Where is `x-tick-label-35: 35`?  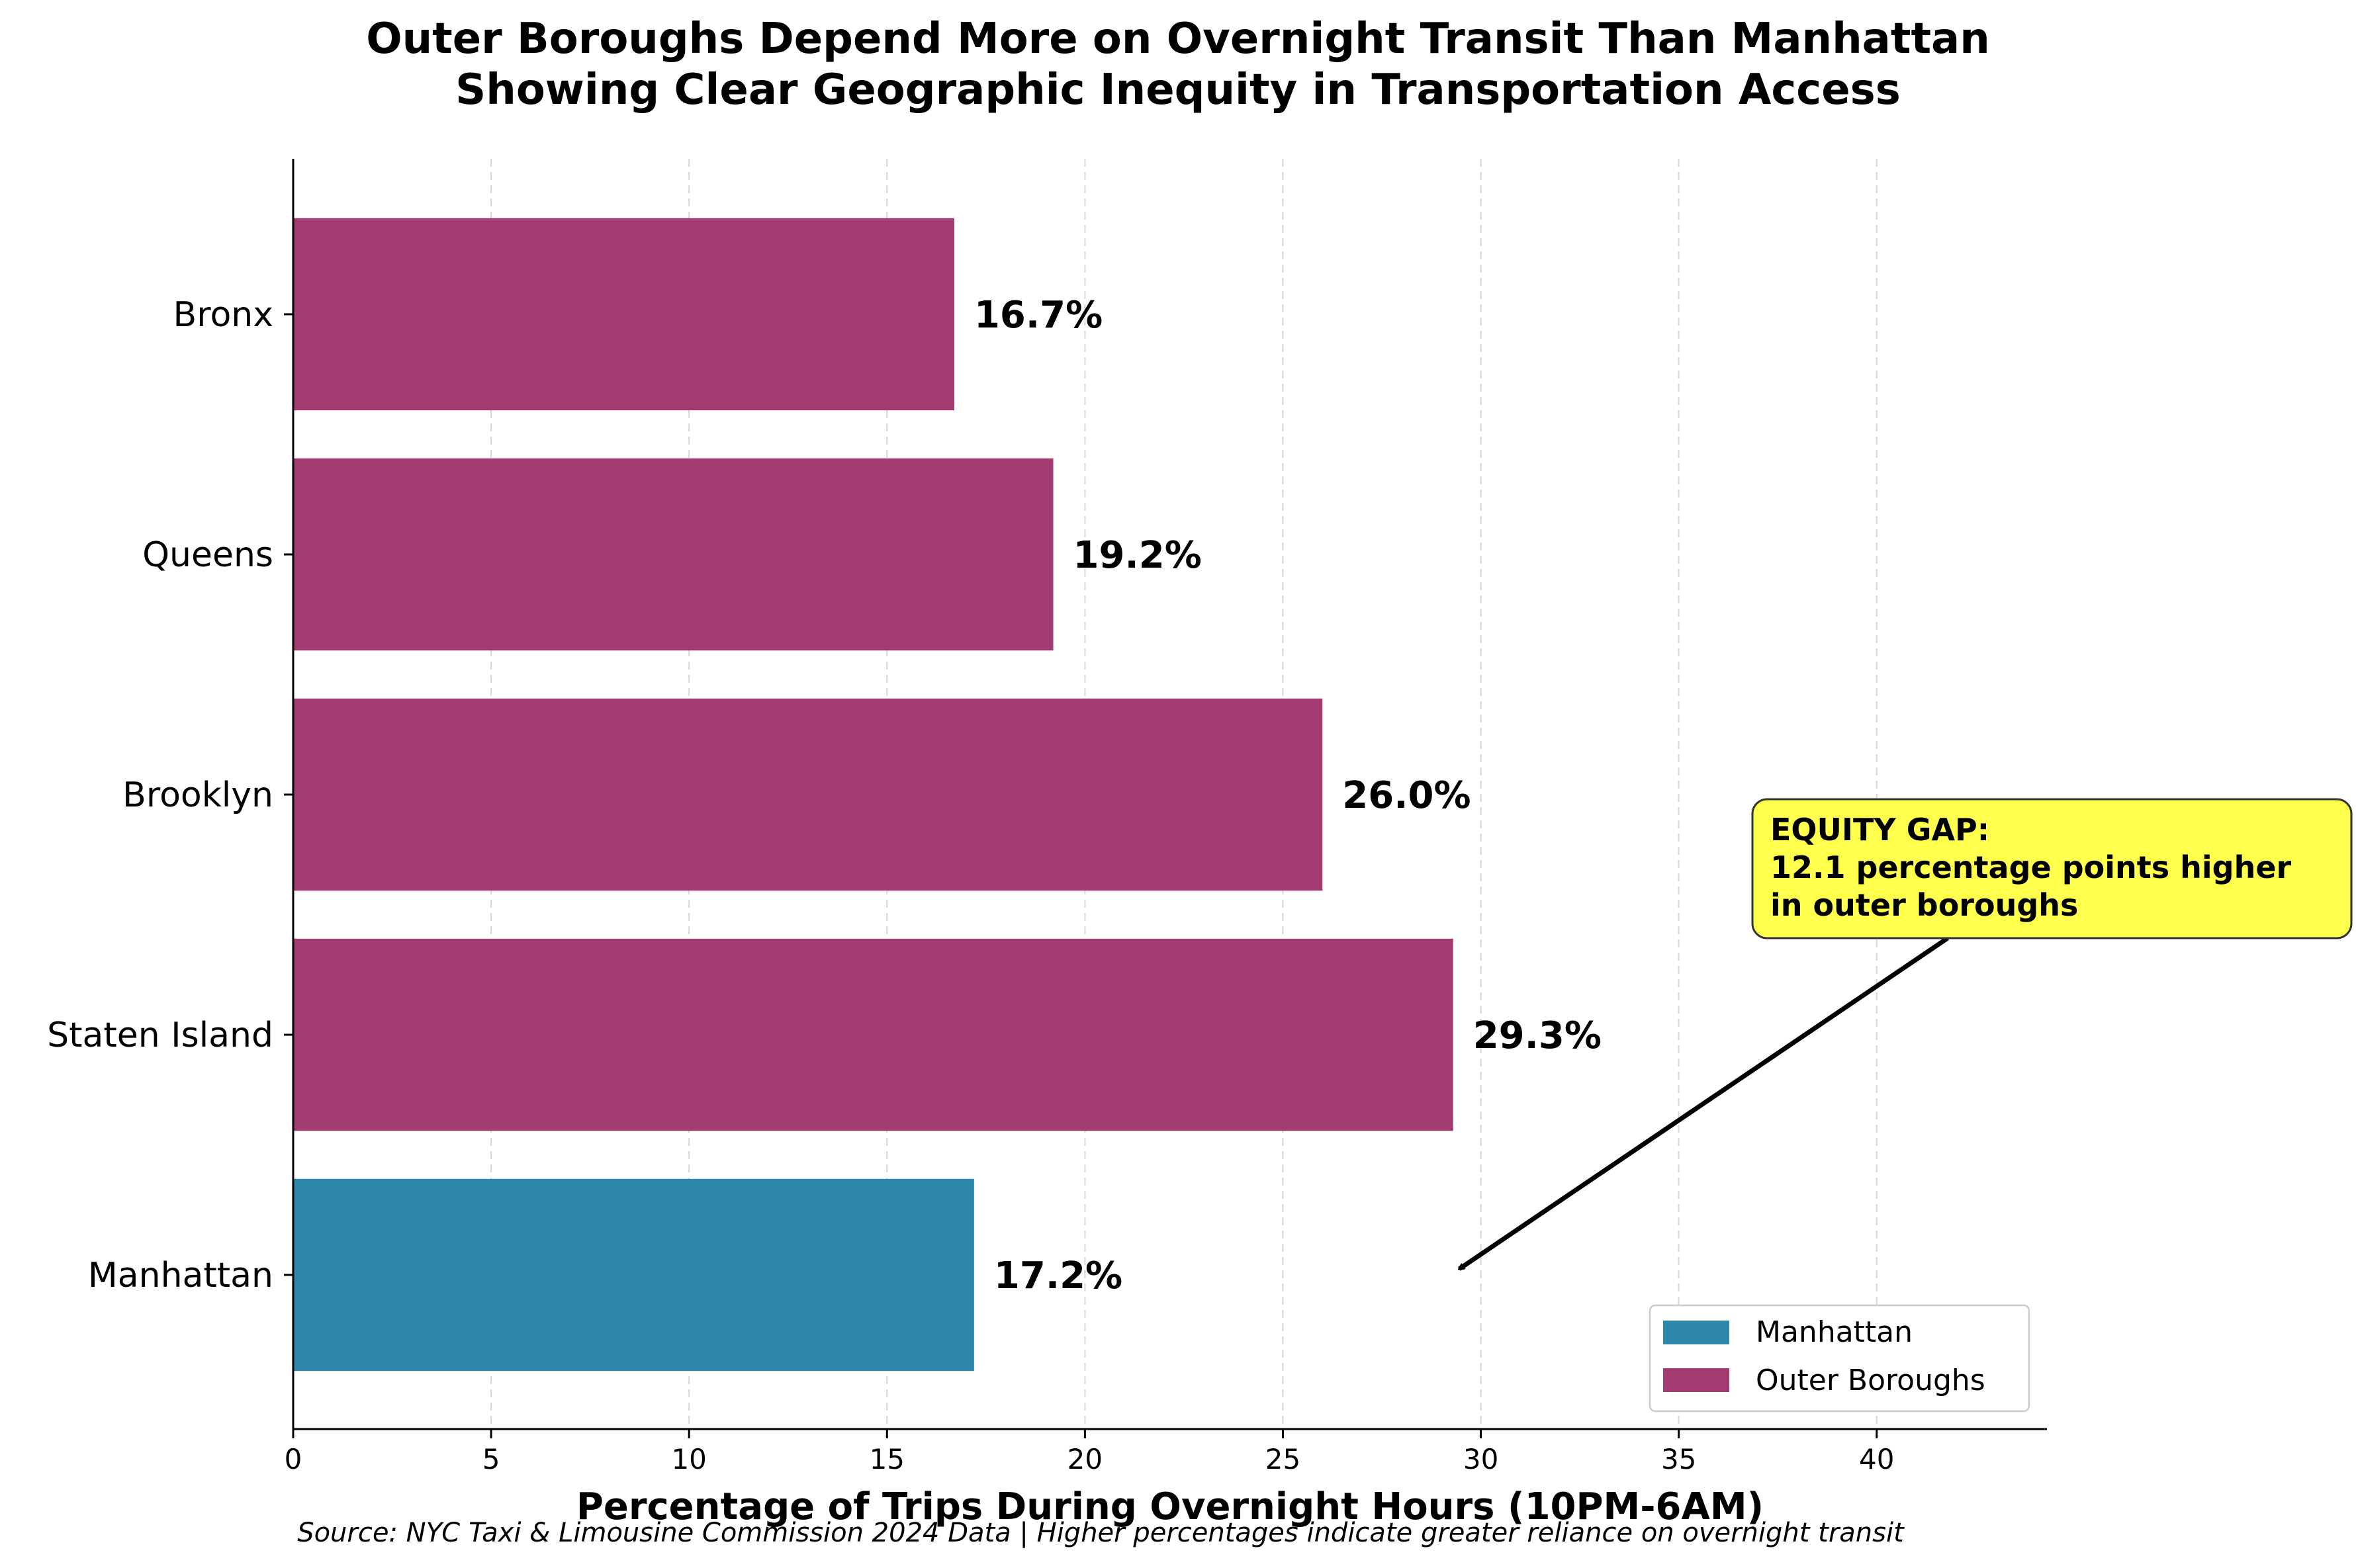 x-tick-label-35: 35 is located at coordinates (1678, 1459).